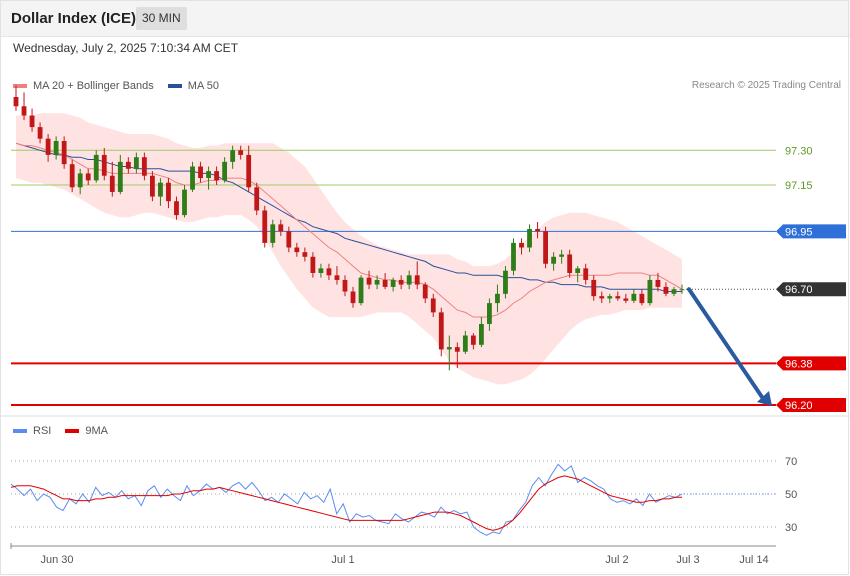 The image size is (850, 576). Describe the element at coordinates (42, 431) in the screenshot. I see `legend-rsi: RSI` at that location.